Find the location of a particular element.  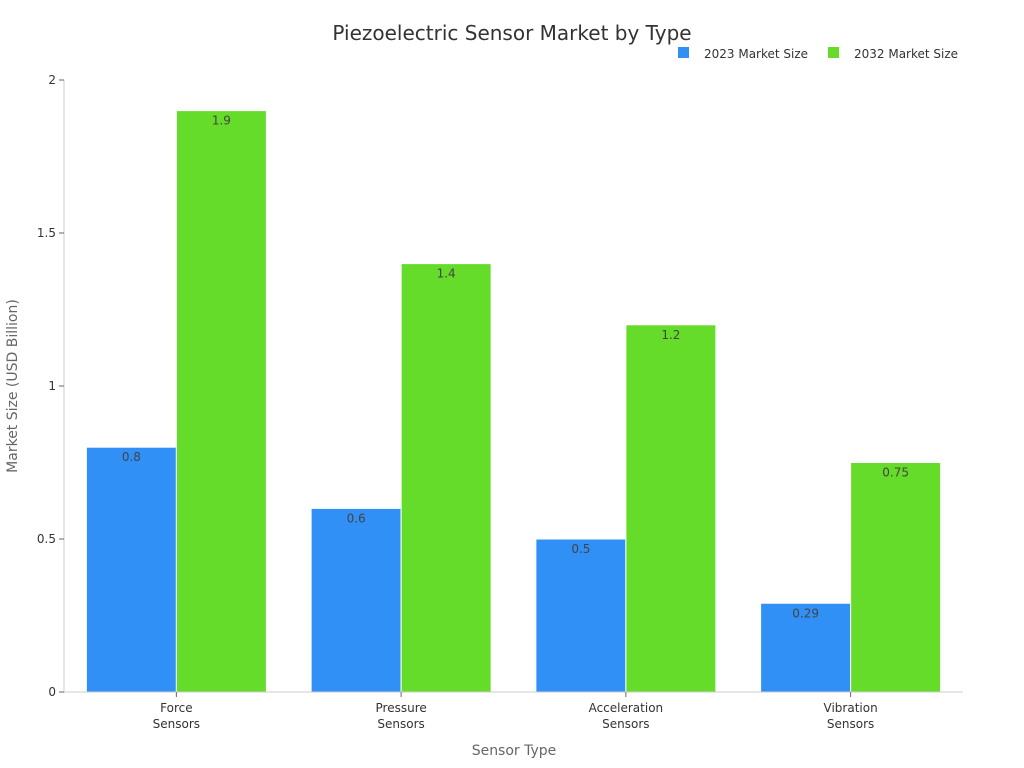

bar-value-label: 1.9 is located at coordinates (221, 121).